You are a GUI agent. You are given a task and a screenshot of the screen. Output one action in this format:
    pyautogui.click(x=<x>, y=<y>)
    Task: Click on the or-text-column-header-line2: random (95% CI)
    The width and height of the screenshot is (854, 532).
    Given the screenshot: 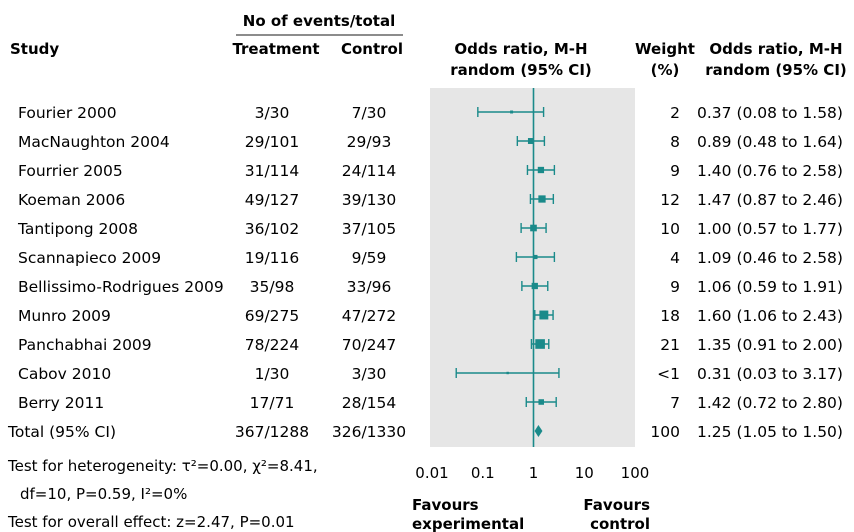 What is the action you would take?
    pyautogui.click(x=776, y=70)
    